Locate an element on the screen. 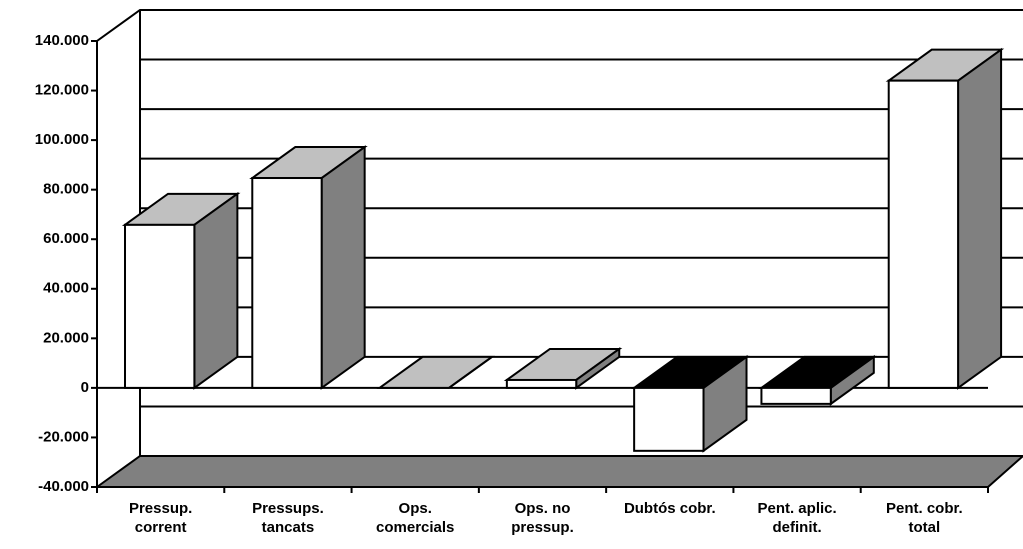 This screenshot has height=549, width=1023. x-tick-label: Dubtós cobr. is located at coordinates (670, 508).